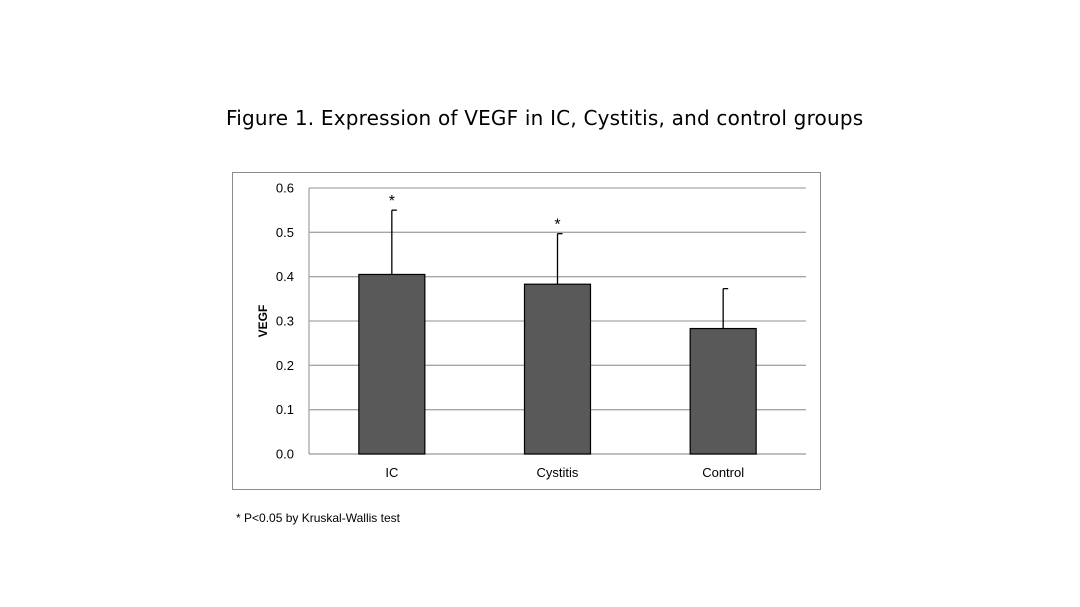 Image resolution: width=1080 pixels, height=607 pixels. What do you see at coordinates (391, 472) in the screenshot?
I see `x-category-label: IC` at bounding box center [391, 472].